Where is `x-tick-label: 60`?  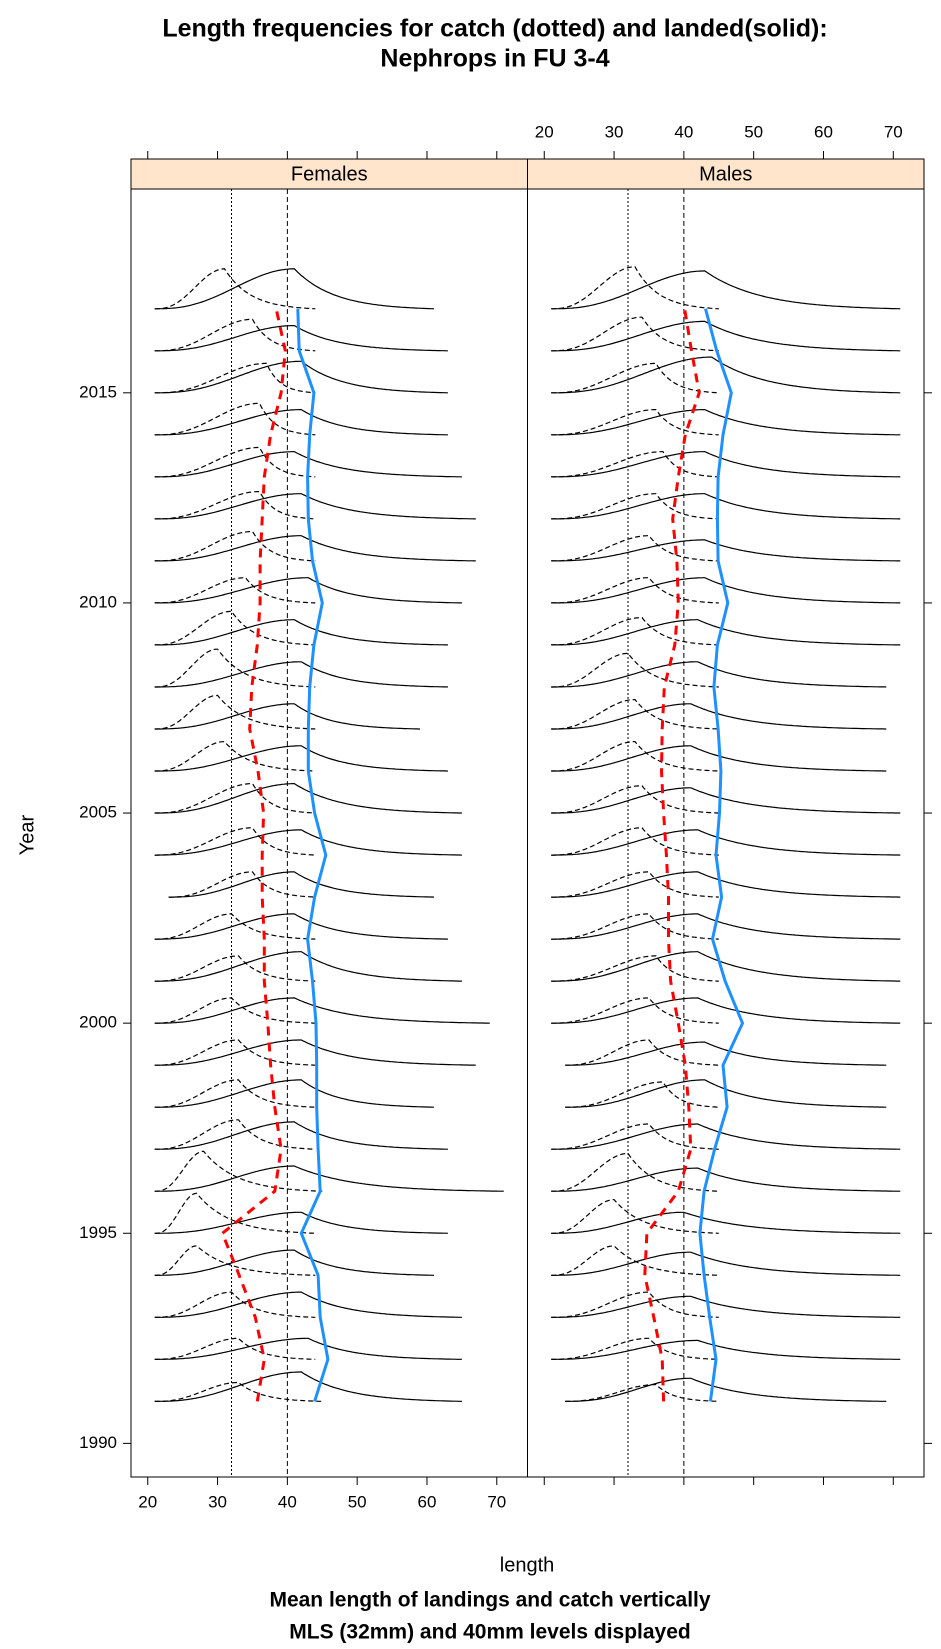
x-tick-label: 60 is located at coordinates (823, 131).